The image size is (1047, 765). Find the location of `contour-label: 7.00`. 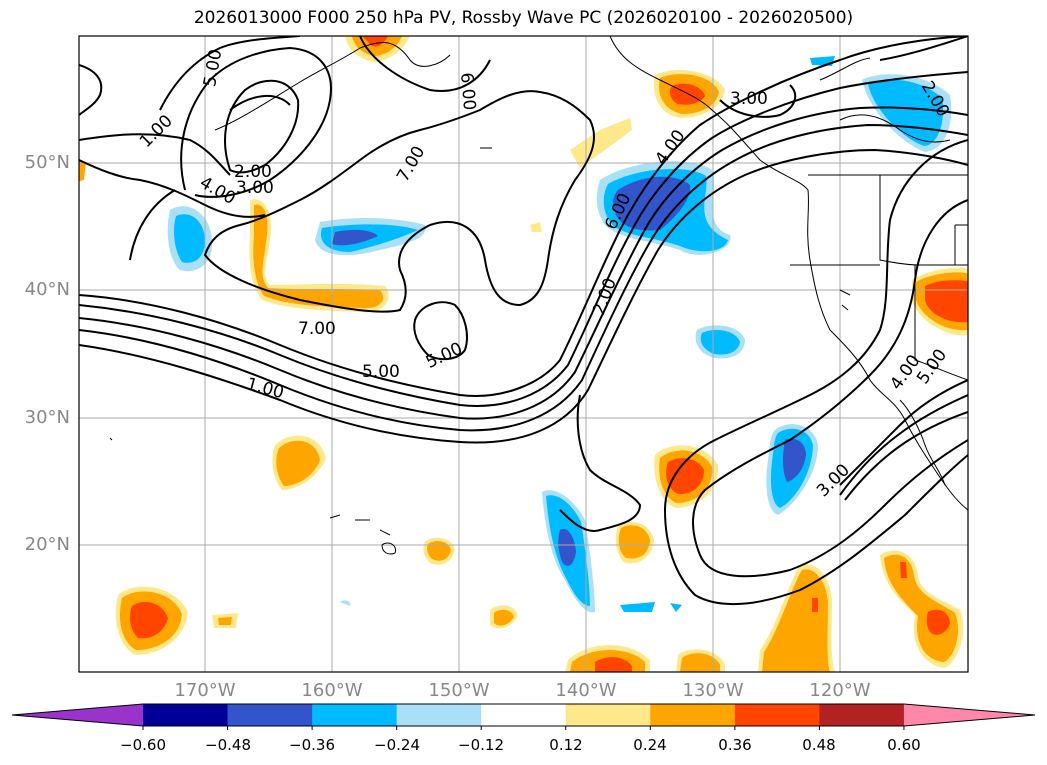

contour-label: 7.00 is located at coordinates (317, 329).